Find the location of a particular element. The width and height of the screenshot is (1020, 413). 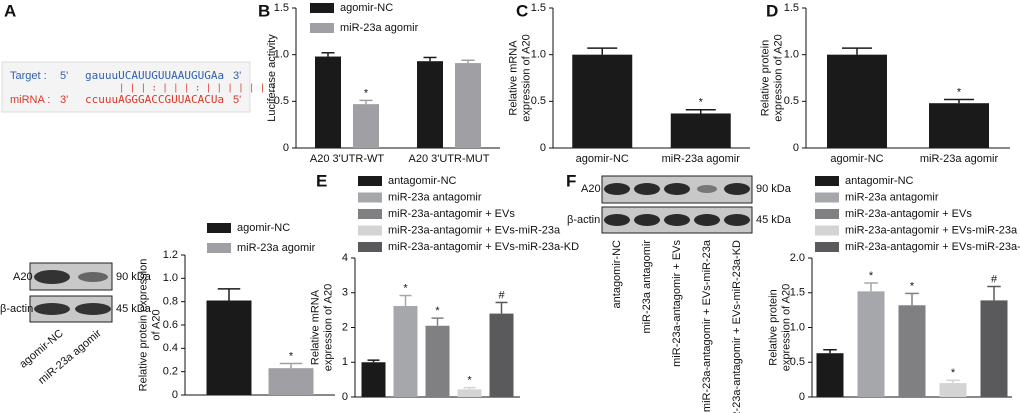

significance-marker: # is located at coordinates (501, 295).